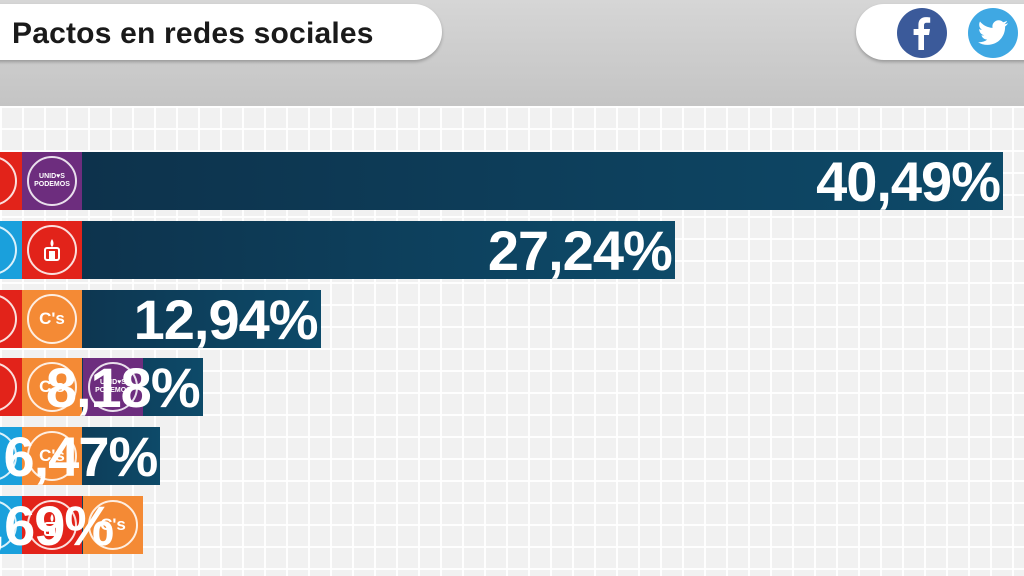  I want to click on bar-value-label: 40,49%, so click(908, 181).